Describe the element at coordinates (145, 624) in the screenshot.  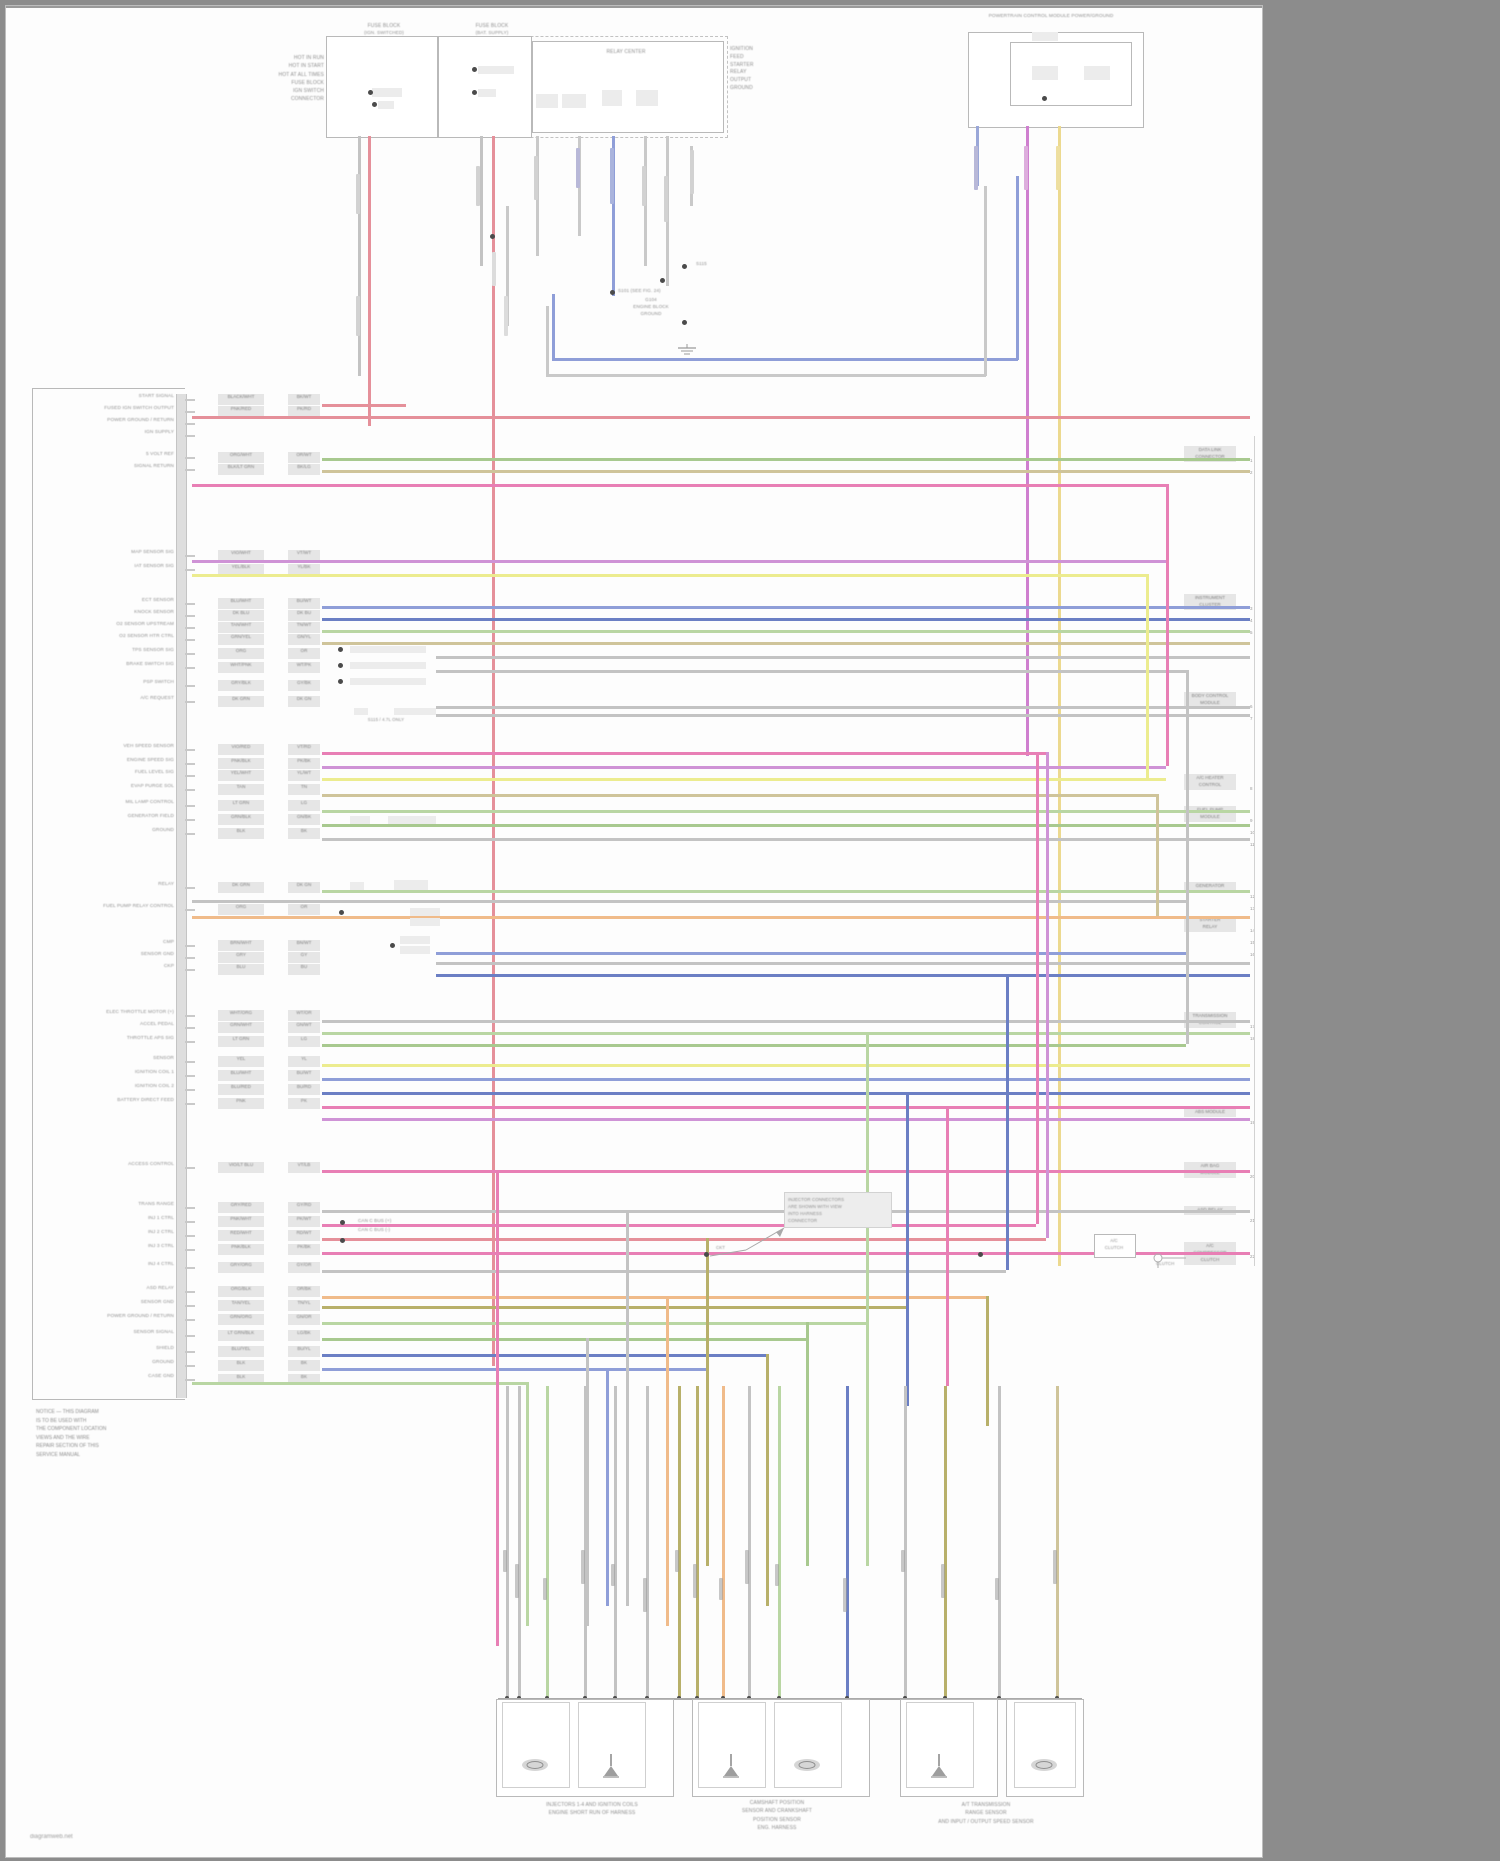
I see `ecm-pin-label: O2 SENSOR UPSTREAM` at that location.